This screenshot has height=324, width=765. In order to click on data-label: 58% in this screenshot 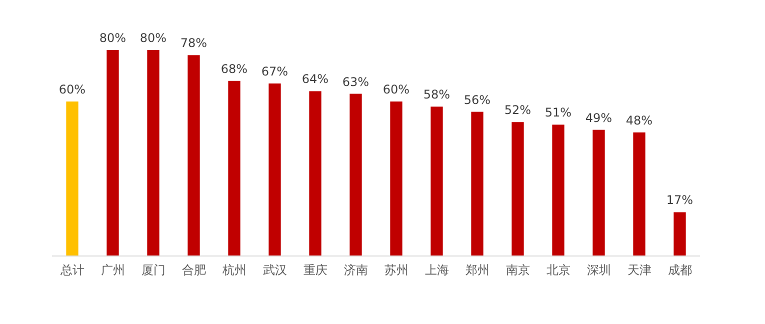, I will do `click(436, 95)`.